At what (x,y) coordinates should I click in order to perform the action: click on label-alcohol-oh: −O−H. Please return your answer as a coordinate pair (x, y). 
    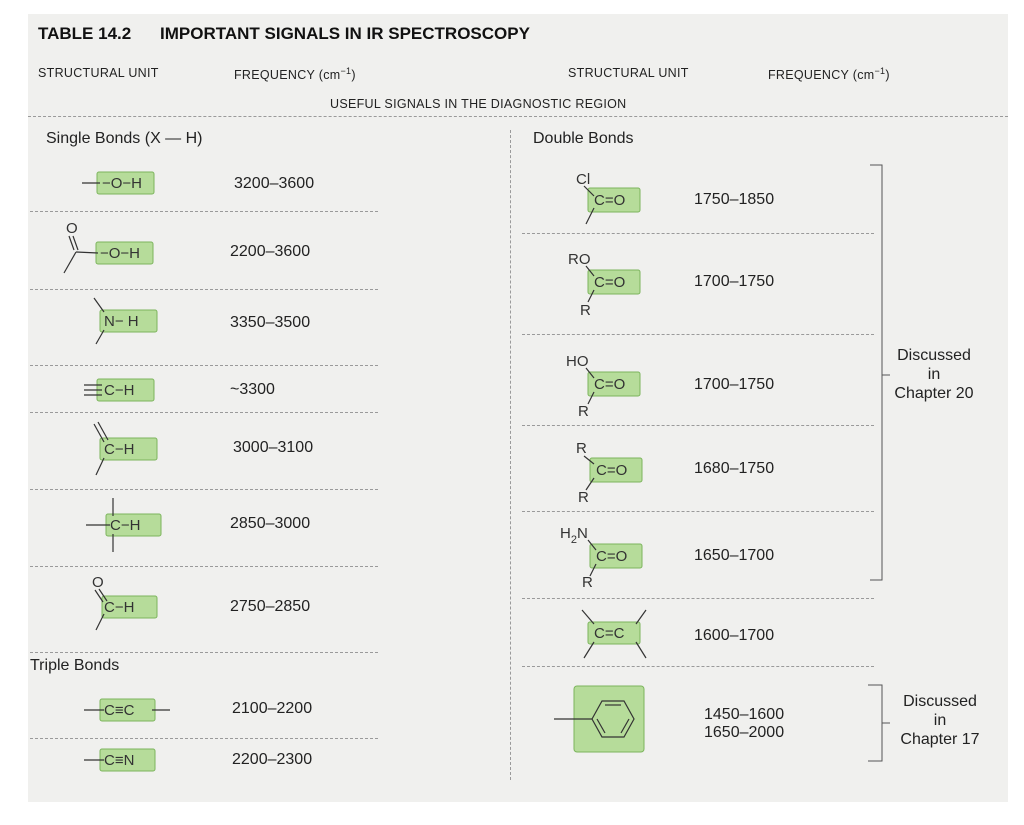
    Looking at the image, I should click on (122, 183).